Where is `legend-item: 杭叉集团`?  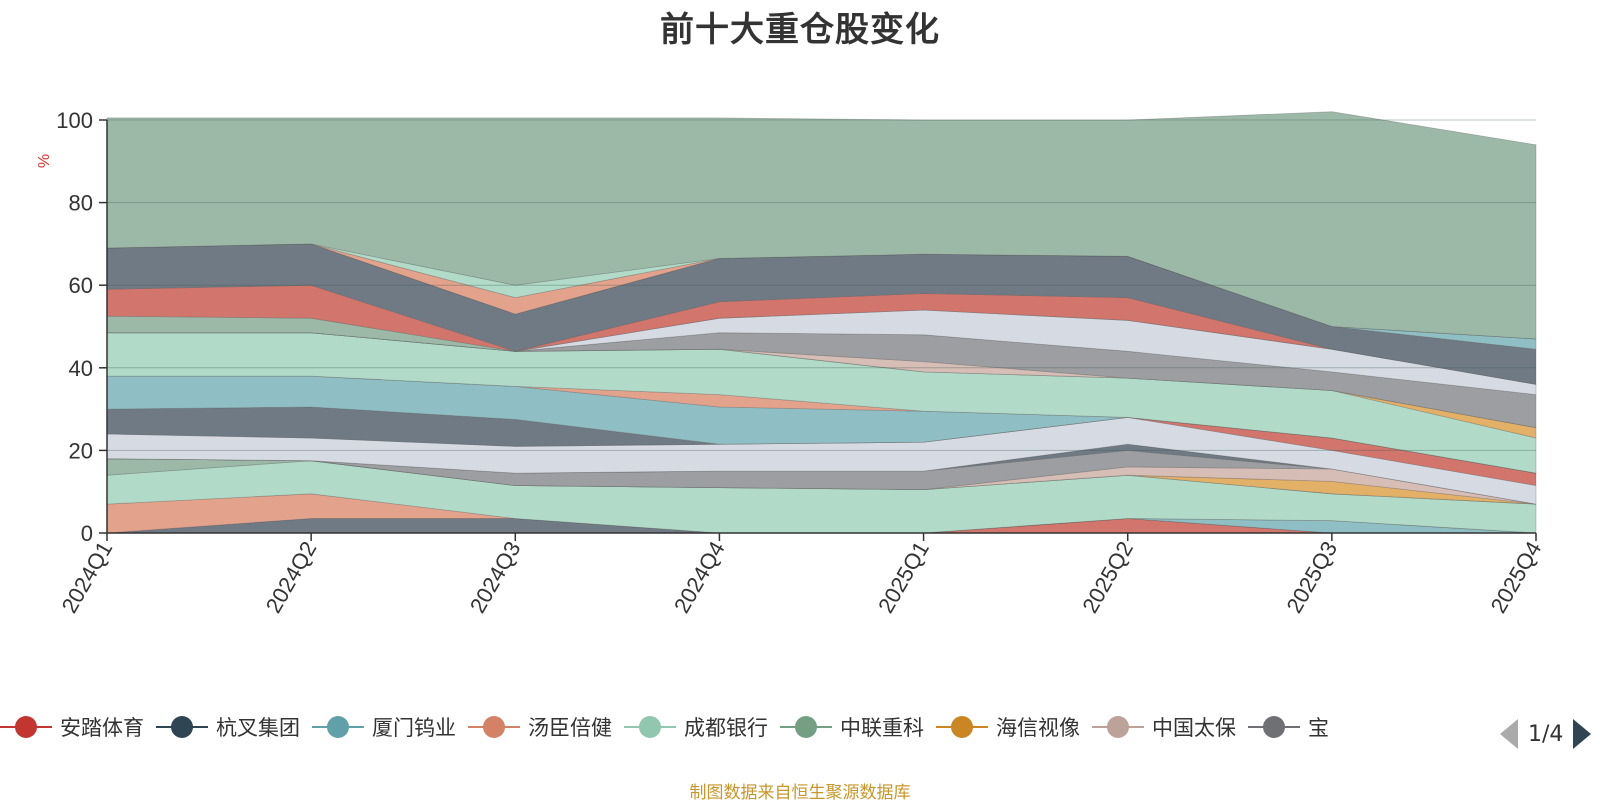
legend-item: 杭叉集团 is located at coordinates (228, 727).